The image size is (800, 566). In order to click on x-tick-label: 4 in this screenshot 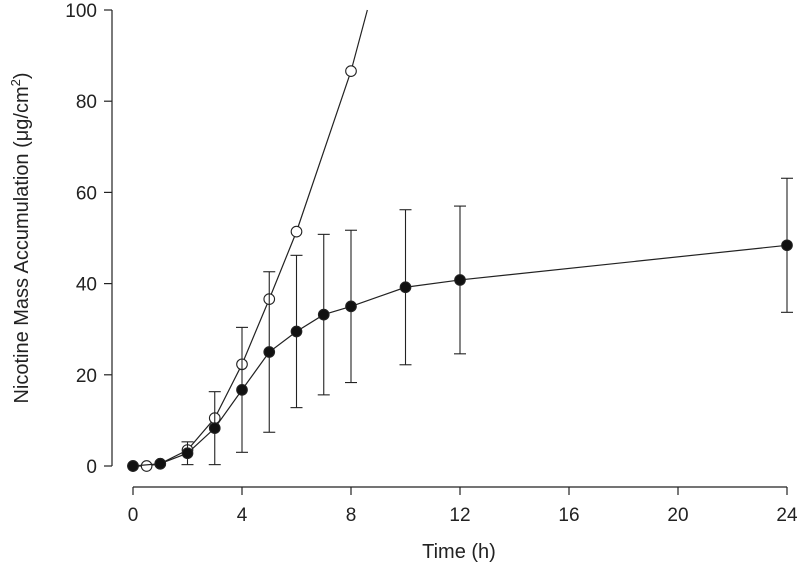, I will do `click(242, 515)`.